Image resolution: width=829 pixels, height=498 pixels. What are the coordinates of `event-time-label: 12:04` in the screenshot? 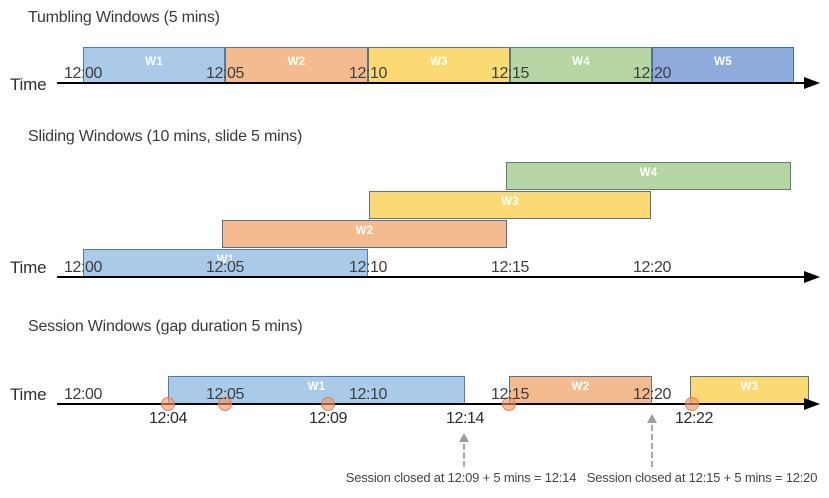 It's located at (168, 418).